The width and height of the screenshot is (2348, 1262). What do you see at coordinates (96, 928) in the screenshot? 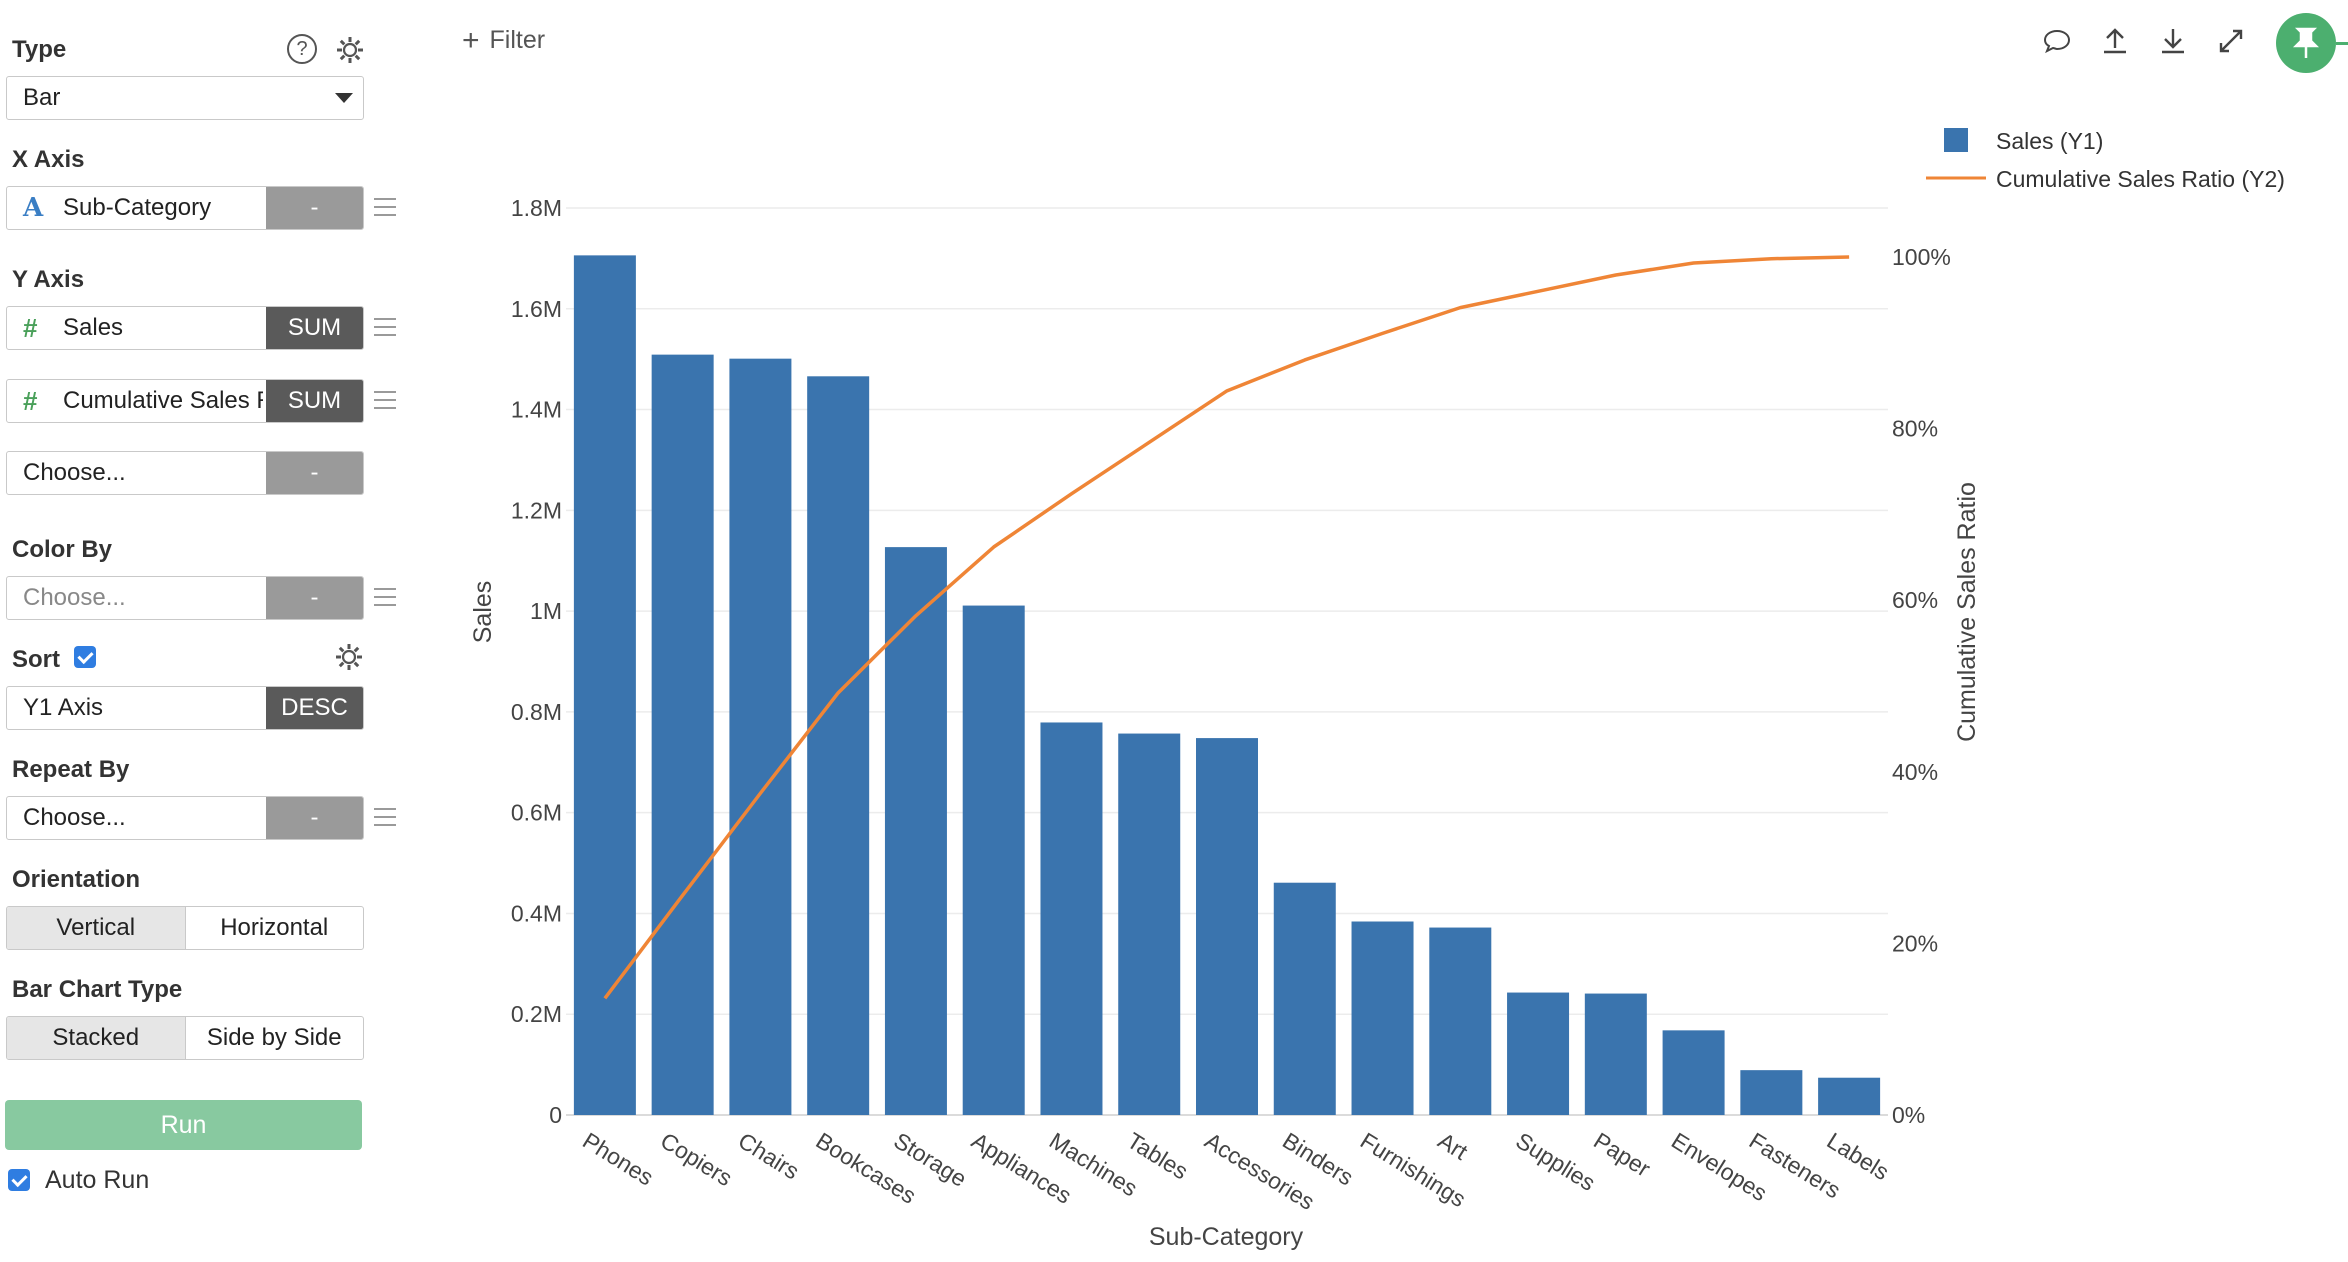
I see `orientation-vertical-option: Vertical` at bounding box center [96, 928].